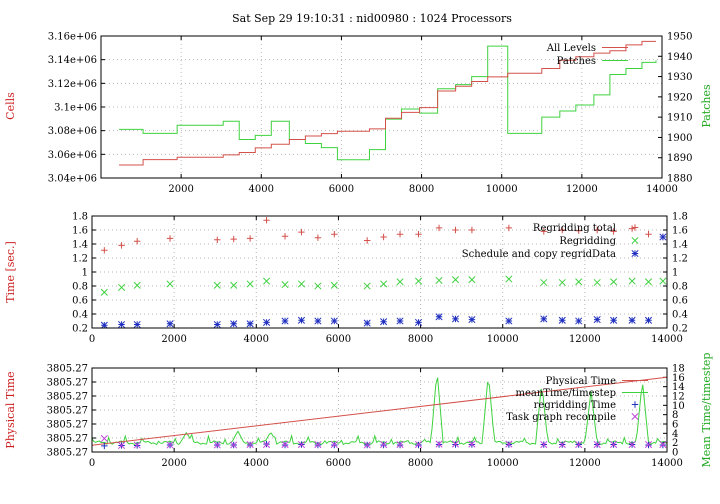 This screenshot has width=720, height=504. I want to click on p1-right-ytick-label: 1940, so click(679, 57).